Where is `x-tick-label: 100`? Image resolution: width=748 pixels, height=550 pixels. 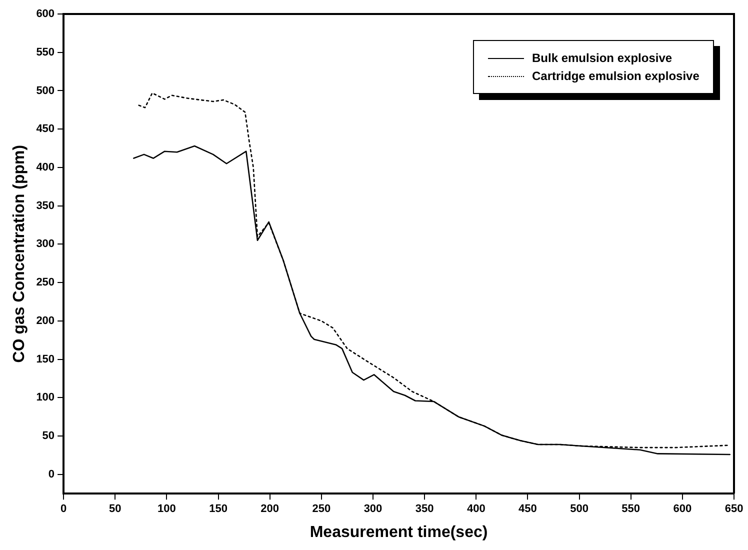 x-tick-label: 100 is located at coordinates (167, 509).